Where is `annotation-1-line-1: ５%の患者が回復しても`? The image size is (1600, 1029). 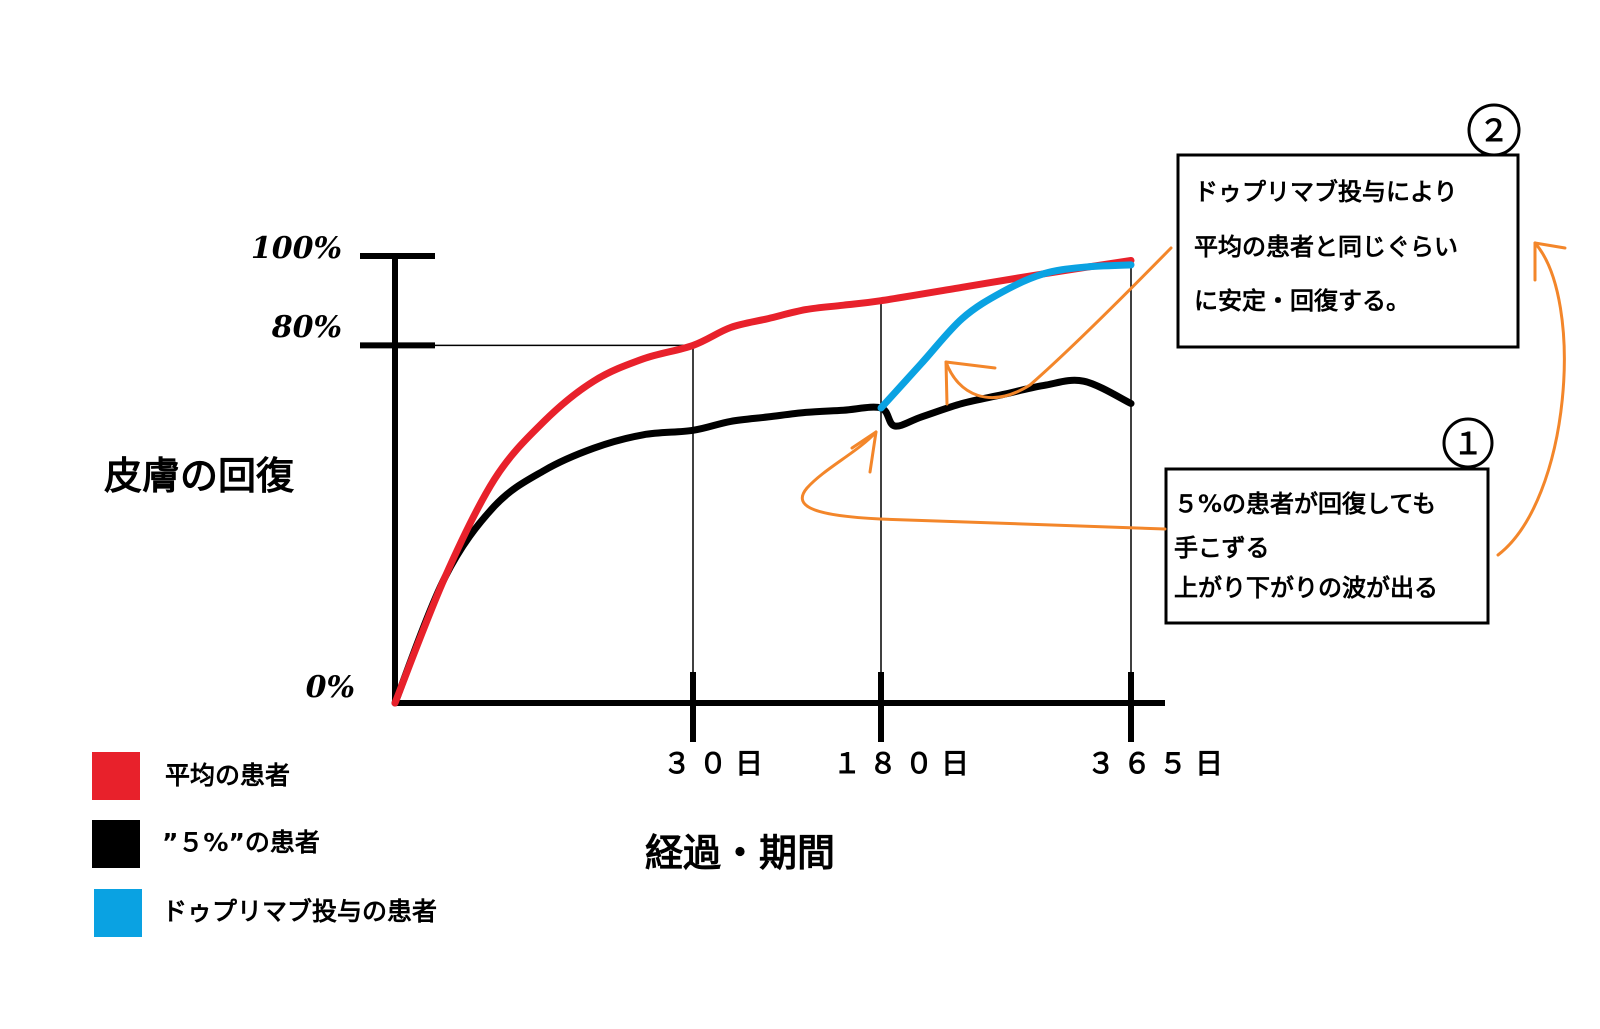
annotation-1-line-1: ５%の患者が回復しても is located at coordinates (1305, 504).